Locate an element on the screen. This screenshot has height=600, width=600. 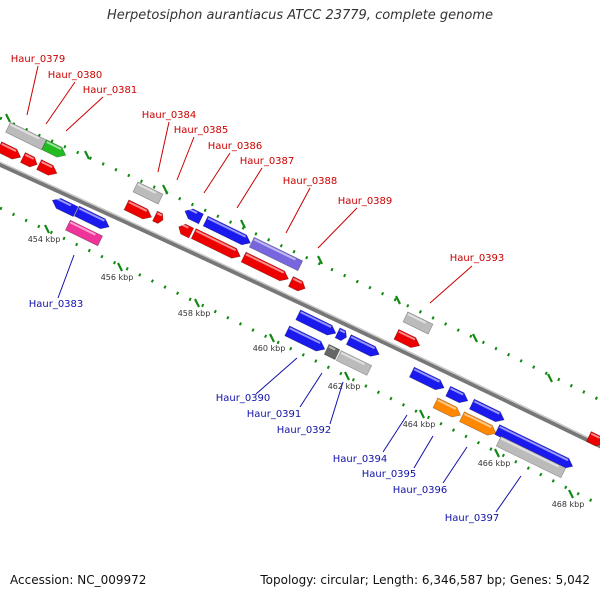
gene-label-top: Haur_0384 is located at coordinates (169, 115).